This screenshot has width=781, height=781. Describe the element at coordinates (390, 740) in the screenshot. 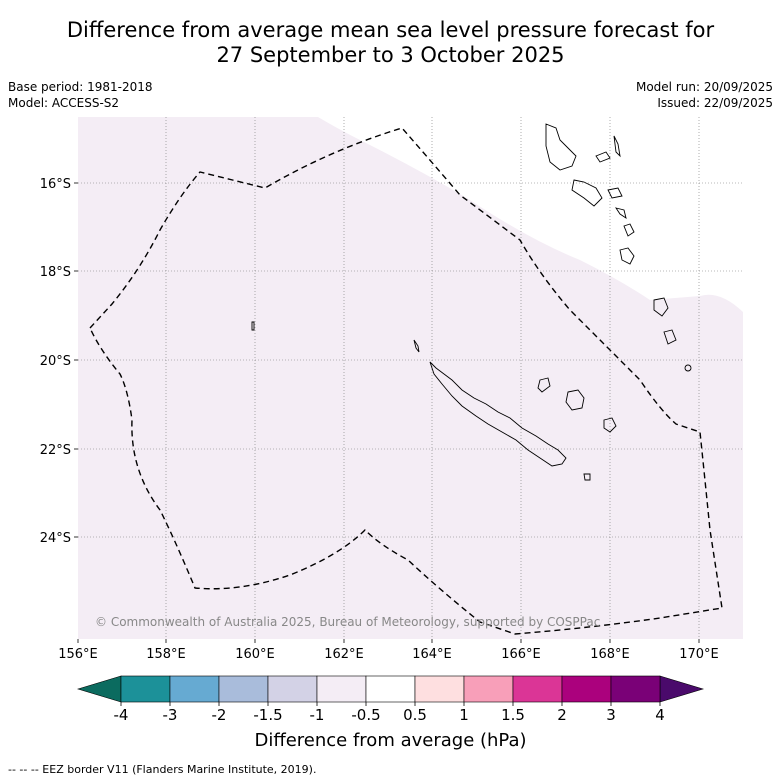

I see `colorbar-label: Difference from average (hPa)` at that location.